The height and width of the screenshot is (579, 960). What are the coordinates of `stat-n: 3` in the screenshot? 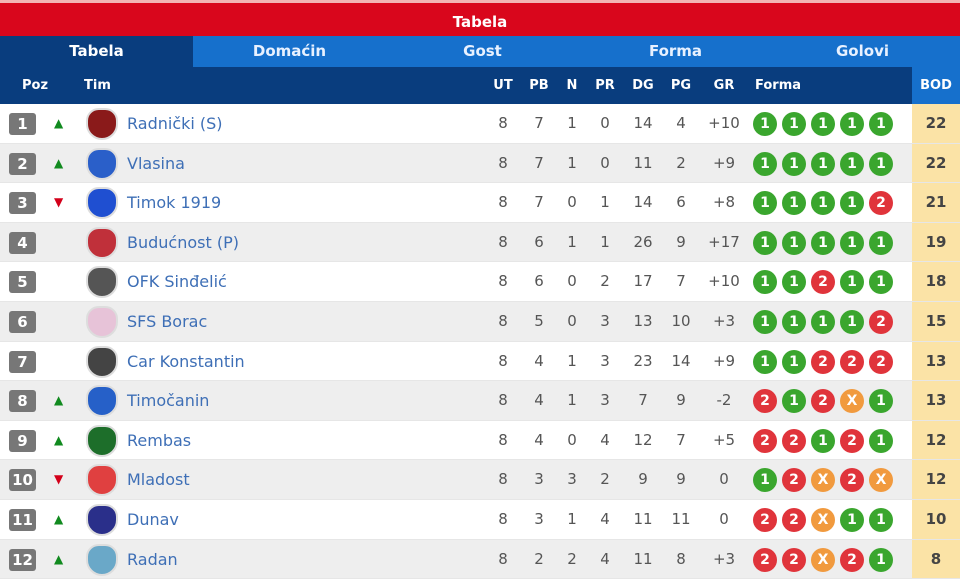 It's located at (572, 479).